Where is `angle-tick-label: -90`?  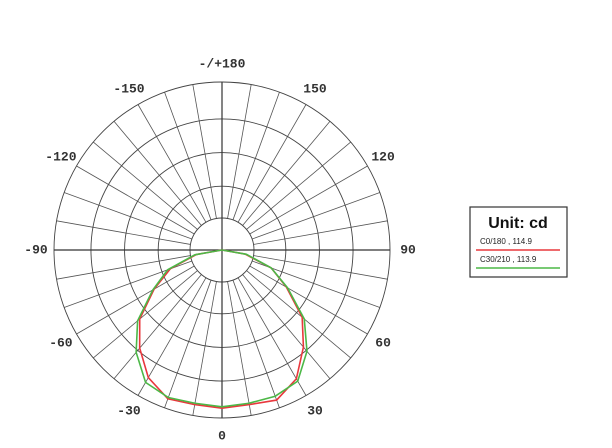
angle-tick-label: -90 is located at coordinates (36, 249).